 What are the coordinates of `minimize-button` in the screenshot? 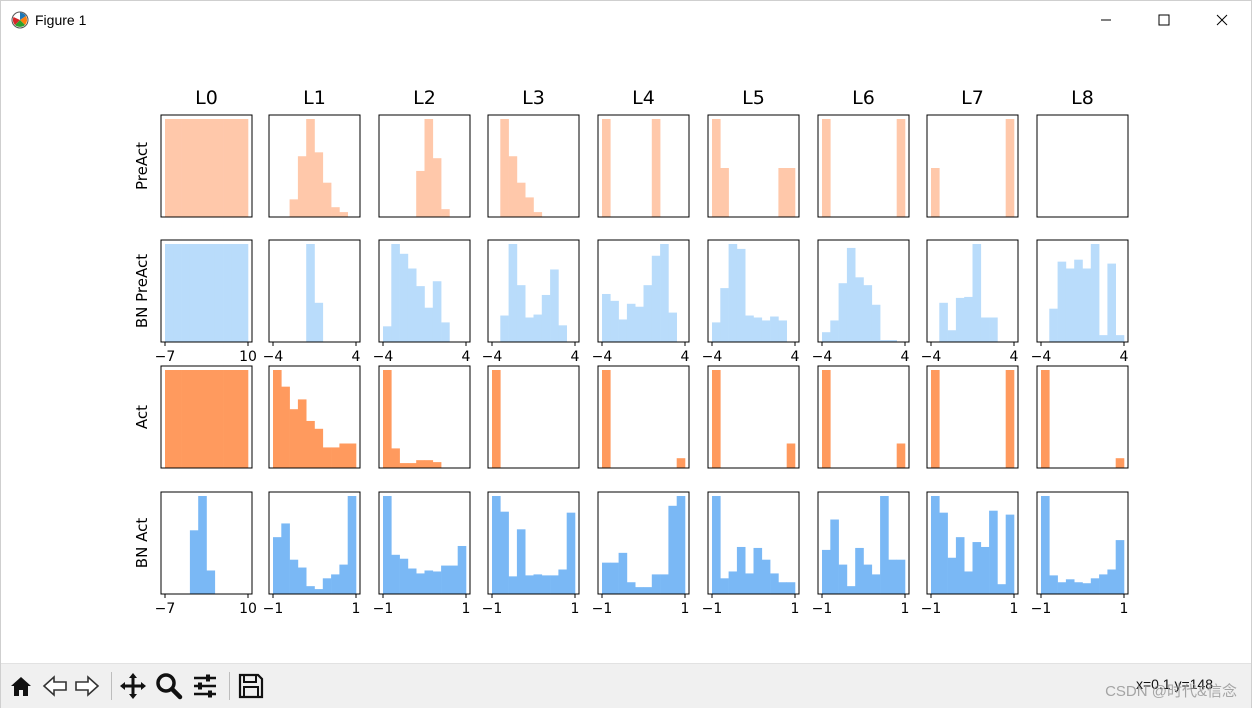 It's located at (1106, 20).